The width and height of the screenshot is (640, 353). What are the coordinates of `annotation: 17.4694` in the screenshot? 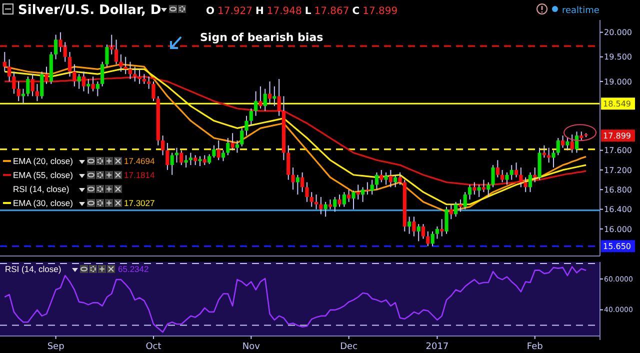 It's located at (139, 161).